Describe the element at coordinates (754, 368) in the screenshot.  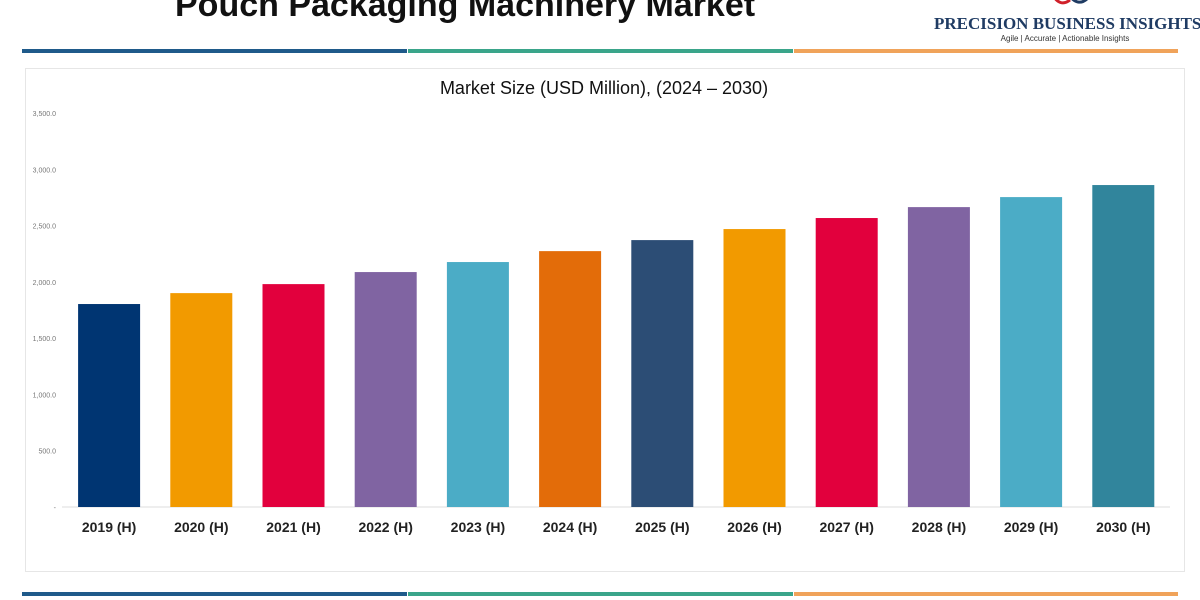
I see `bar-2026` at that location.